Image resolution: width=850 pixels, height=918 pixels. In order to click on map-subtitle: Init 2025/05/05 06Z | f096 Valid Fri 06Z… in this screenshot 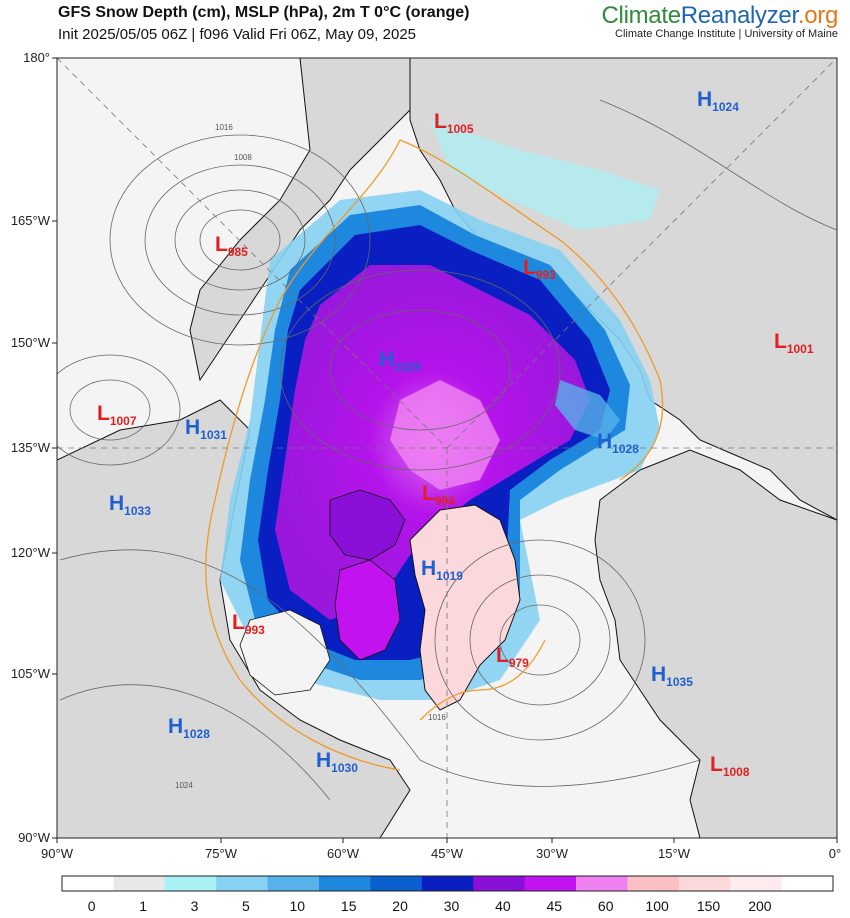, I will do `click(237, 34)`.